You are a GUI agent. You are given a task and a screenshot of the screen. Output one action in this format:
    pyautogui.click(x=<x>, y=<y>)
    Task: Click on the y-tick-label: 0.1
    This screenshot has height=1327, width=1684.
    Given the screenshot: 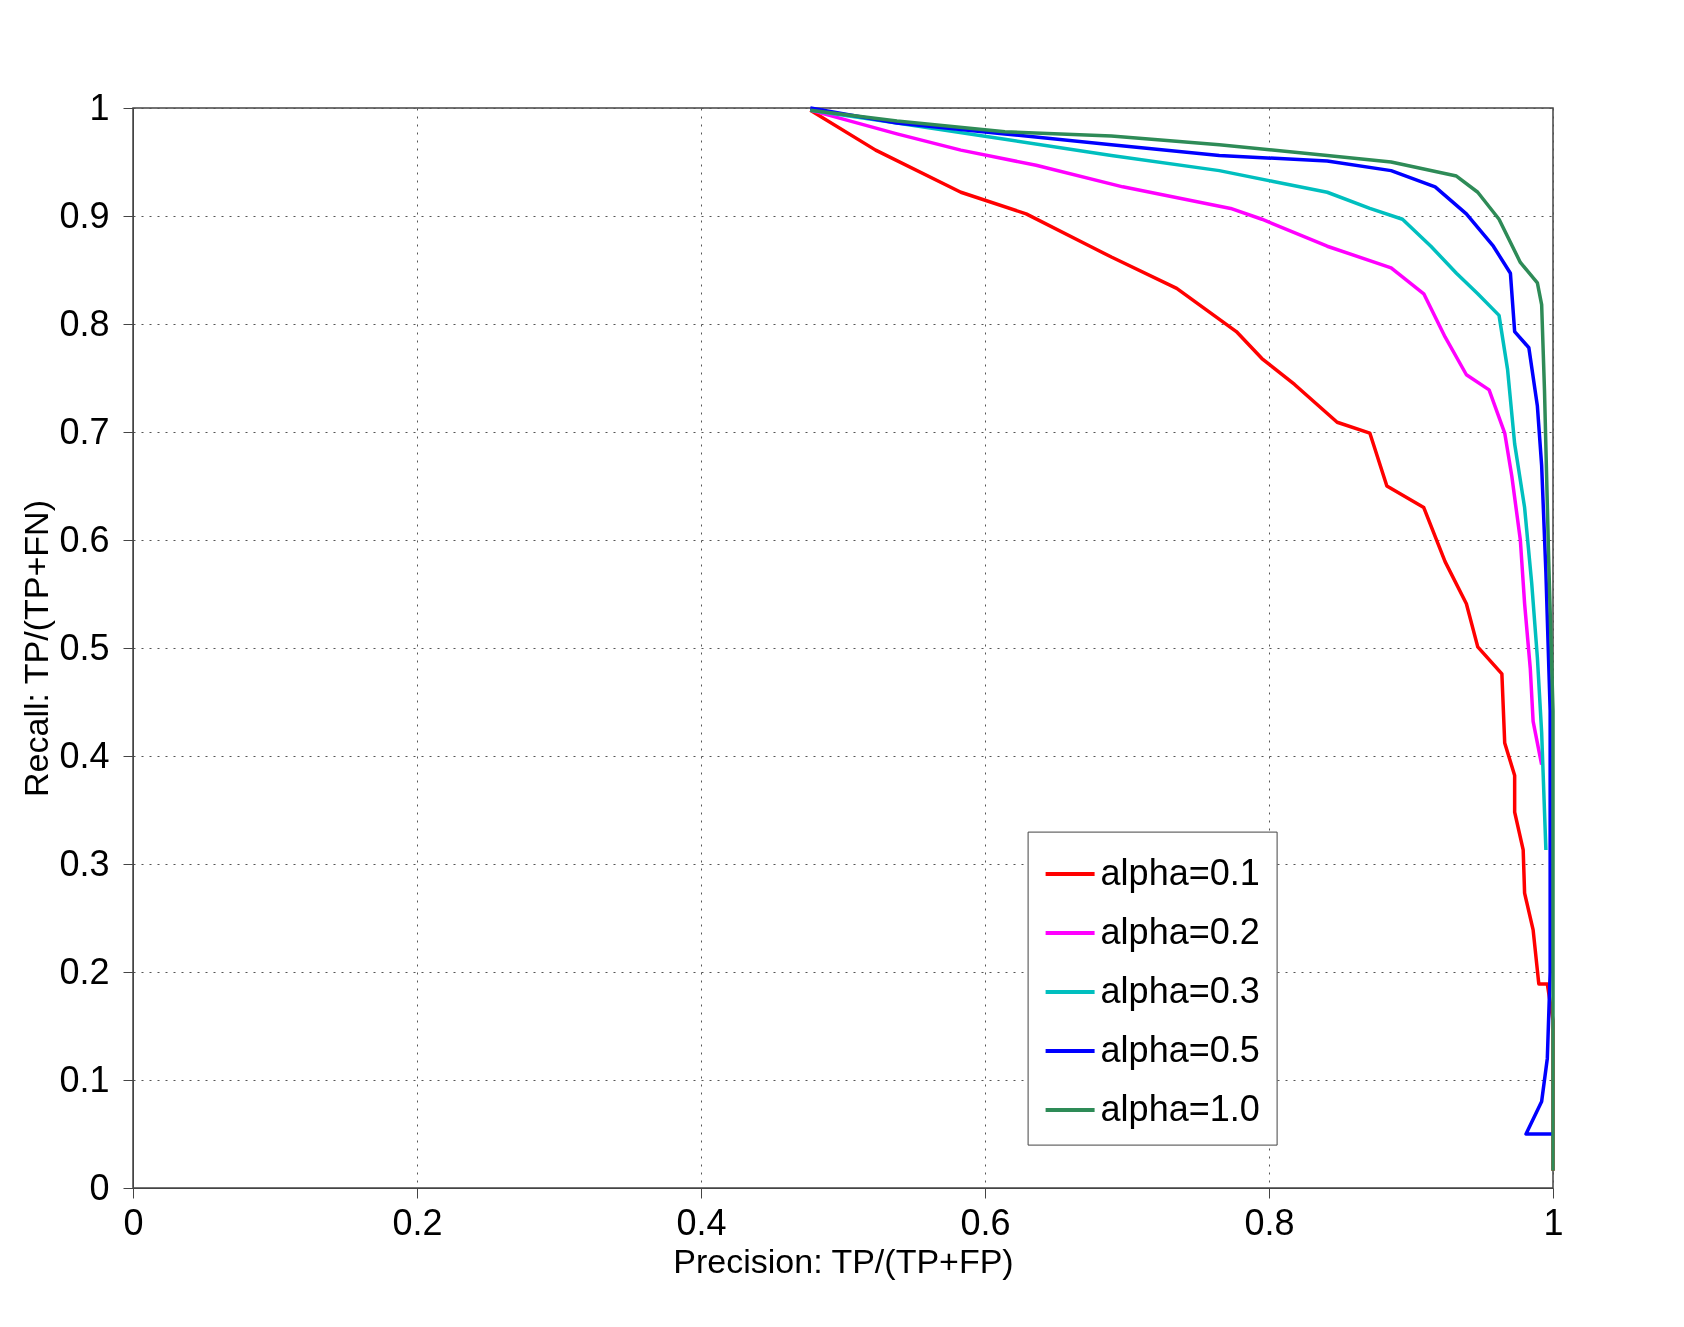 What is the action you would take?
    pyautogui.click(x=84, y=1079)
    